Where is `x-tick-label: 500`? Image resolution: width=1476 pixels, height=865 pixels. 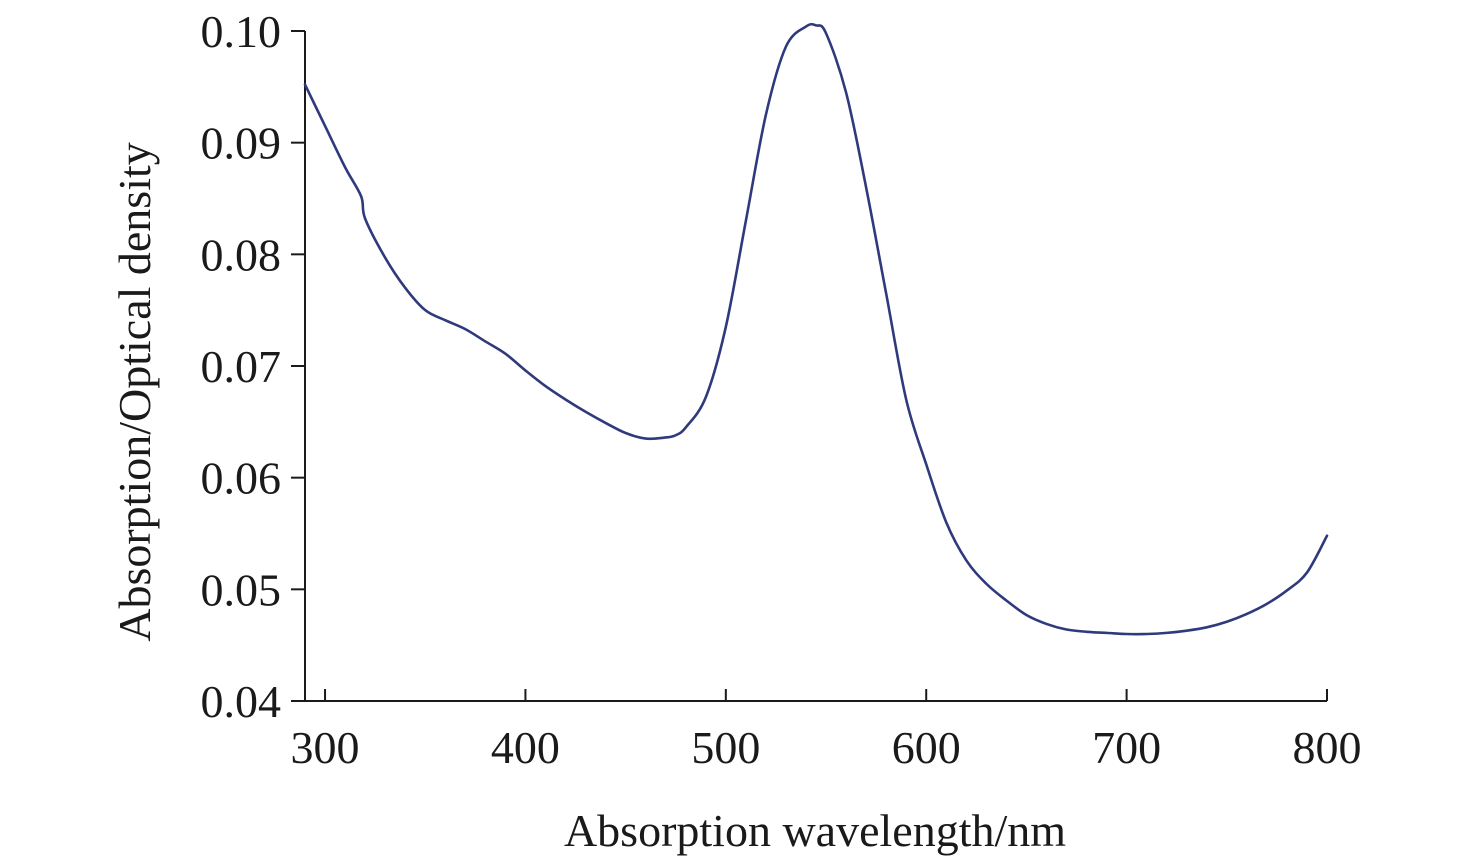
x-tick-label: 500 is located at coordinates (725, 747).